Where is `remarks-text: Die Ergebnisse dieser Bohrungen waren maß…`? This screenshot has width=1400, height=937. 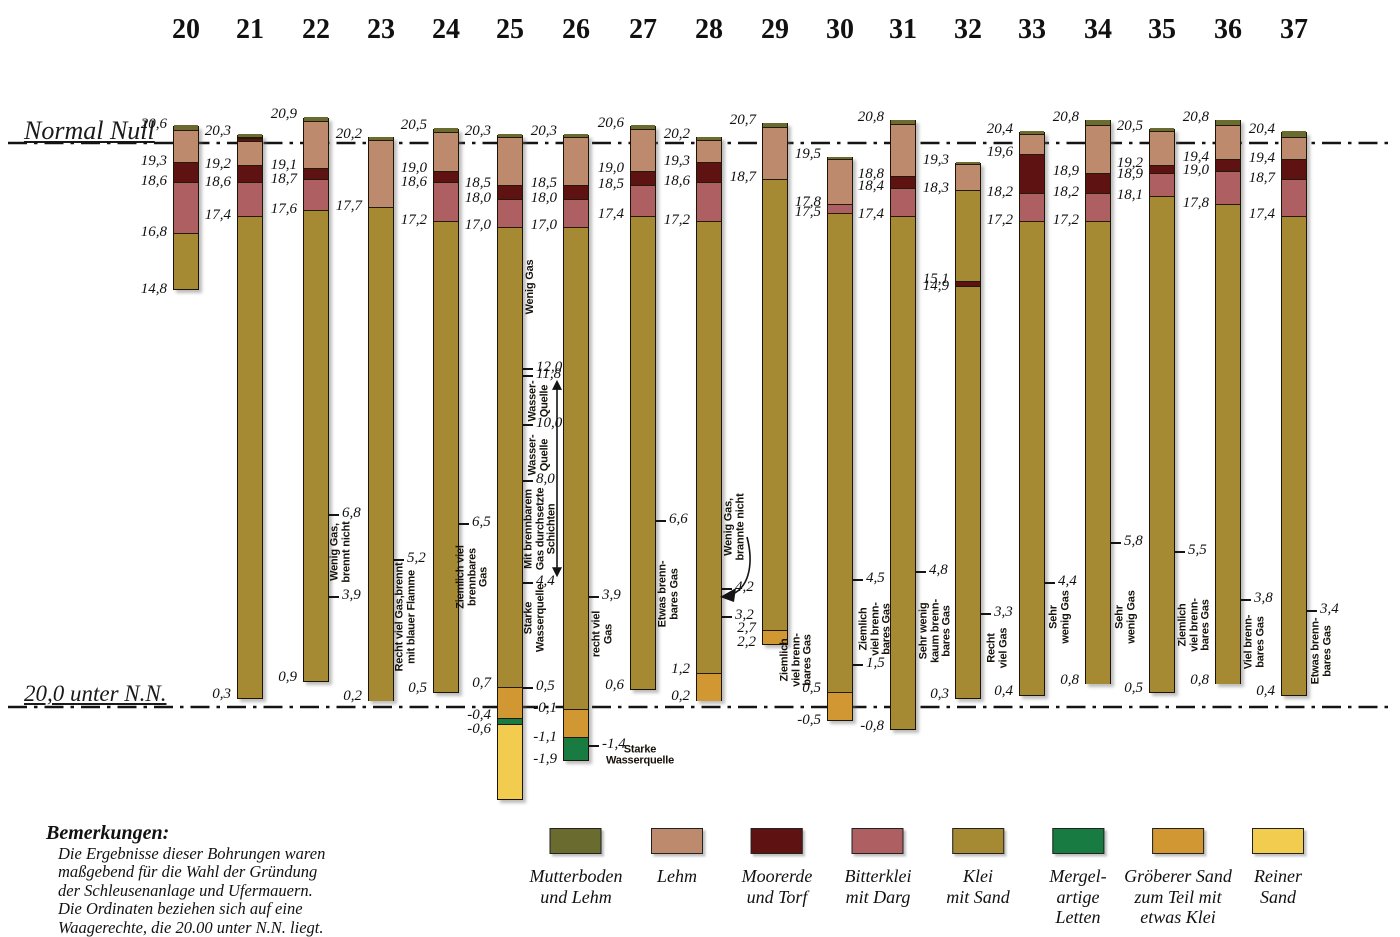
remarks-text: Die Ergebnisse dieser Bohrungen waren maß… is located at coordinates (185, 890).